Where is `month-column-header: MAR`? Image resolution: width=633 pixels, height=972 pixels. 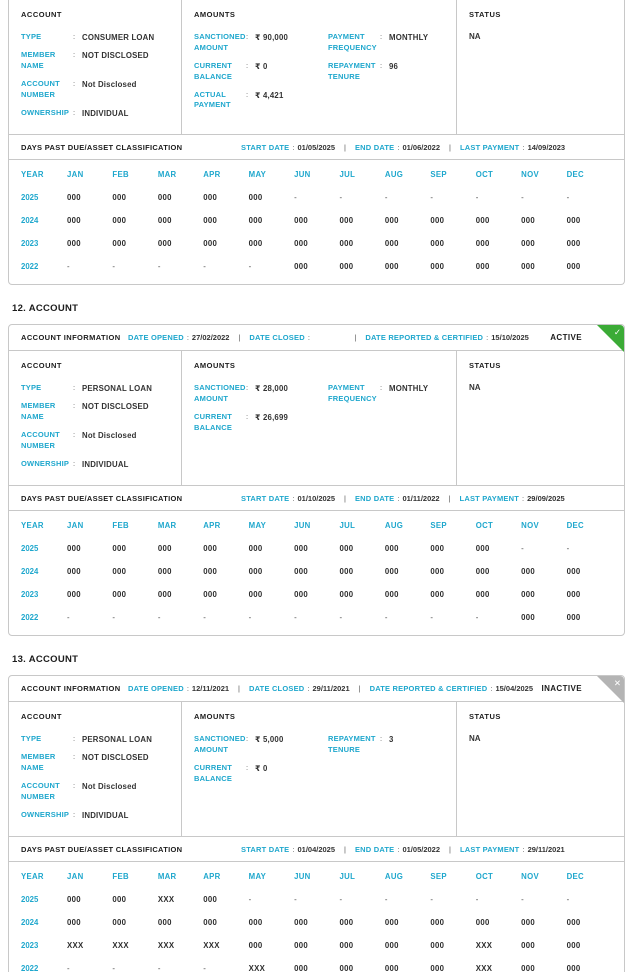
month-column-header: MAR is located at coordinates (167, 876).